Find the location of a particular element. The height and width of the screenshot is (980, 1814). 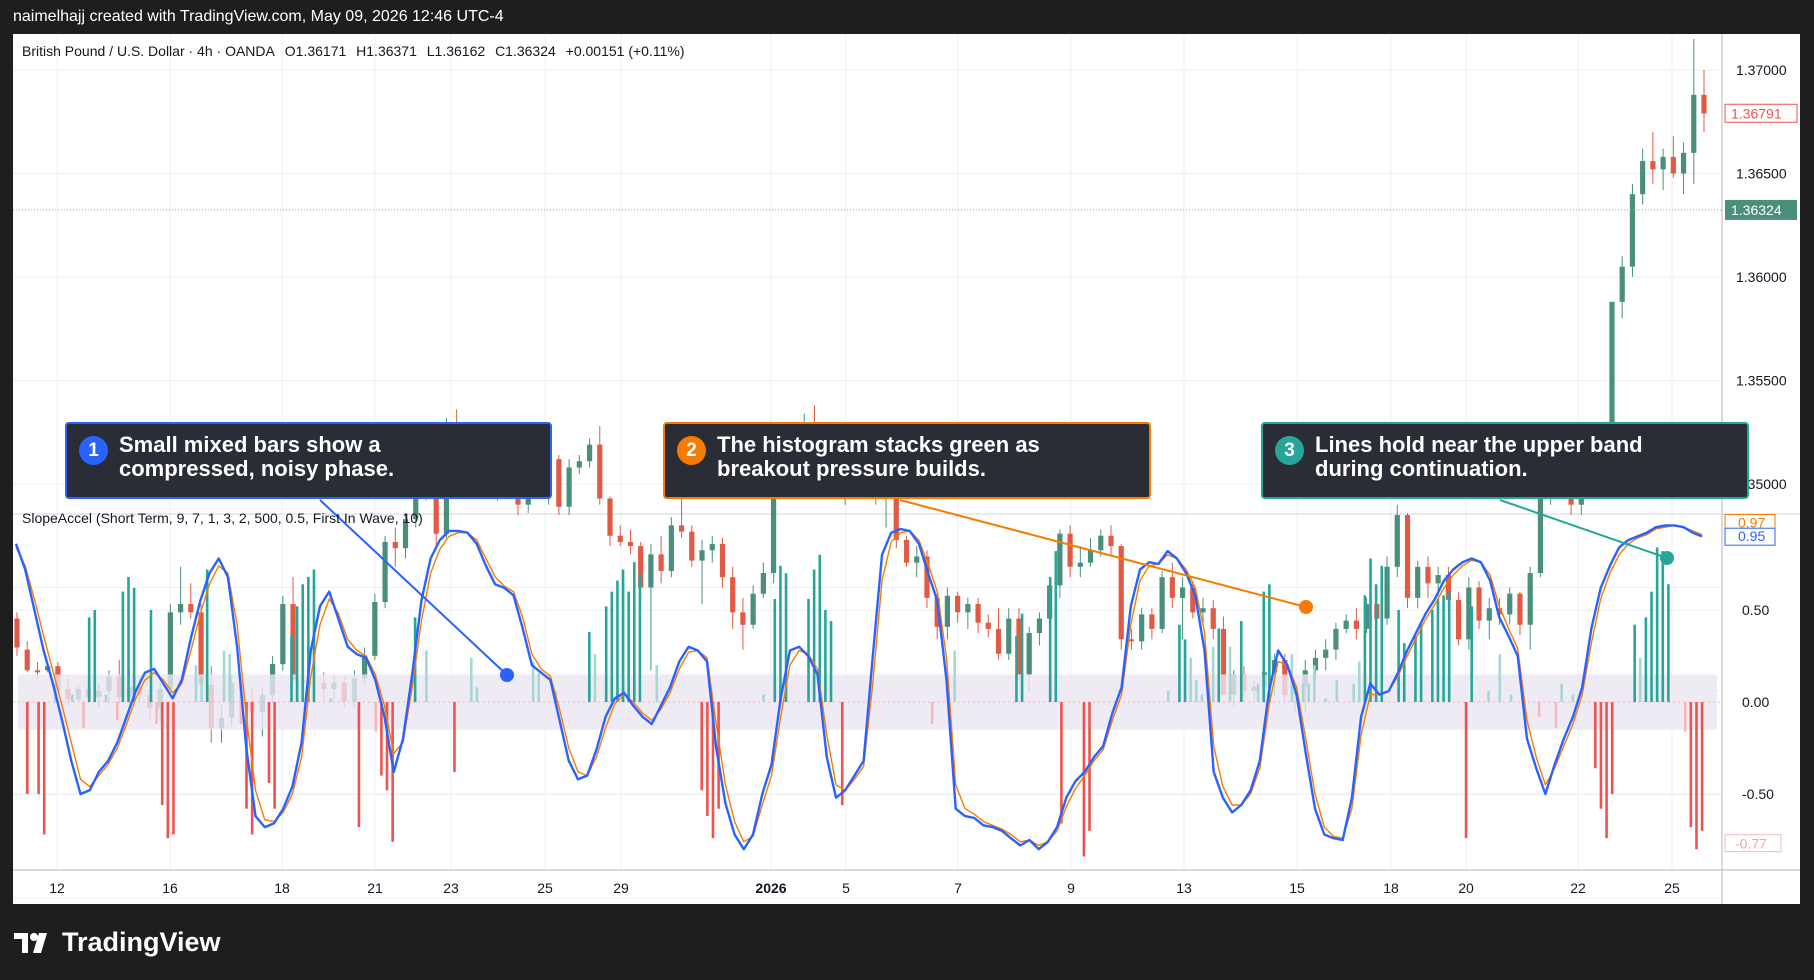

time-tick-label: 7 is located at coordinates (958, 888).